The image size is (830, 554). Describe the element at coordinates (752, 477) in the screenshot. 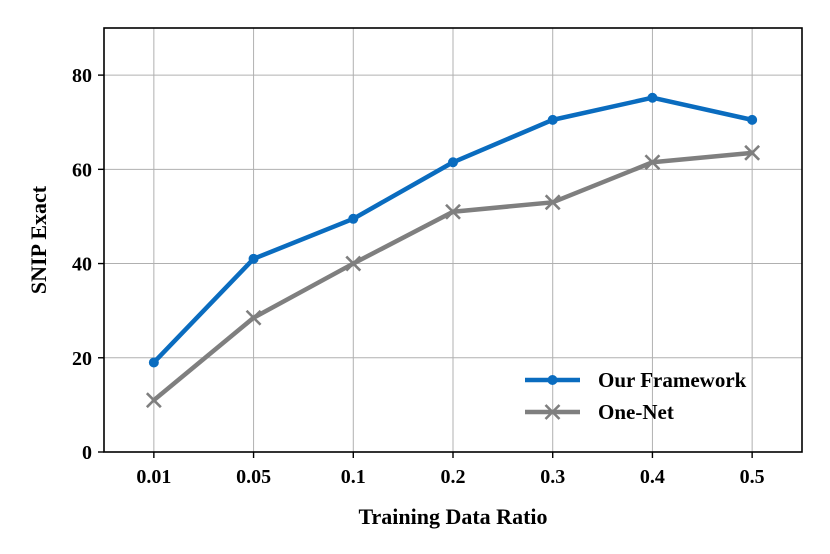

I see `x-tick-label: 0.5` at that location.